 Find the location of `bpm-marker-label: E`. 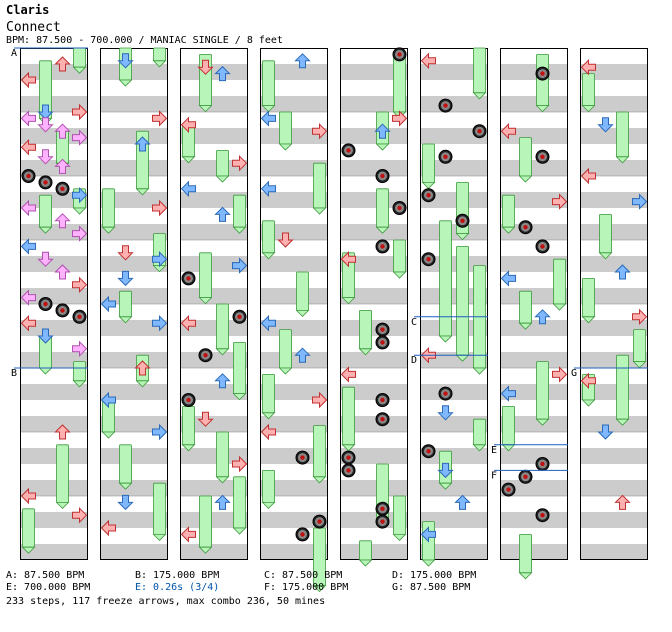

bpm-marker-label: E is located at coordinates (494, 450).